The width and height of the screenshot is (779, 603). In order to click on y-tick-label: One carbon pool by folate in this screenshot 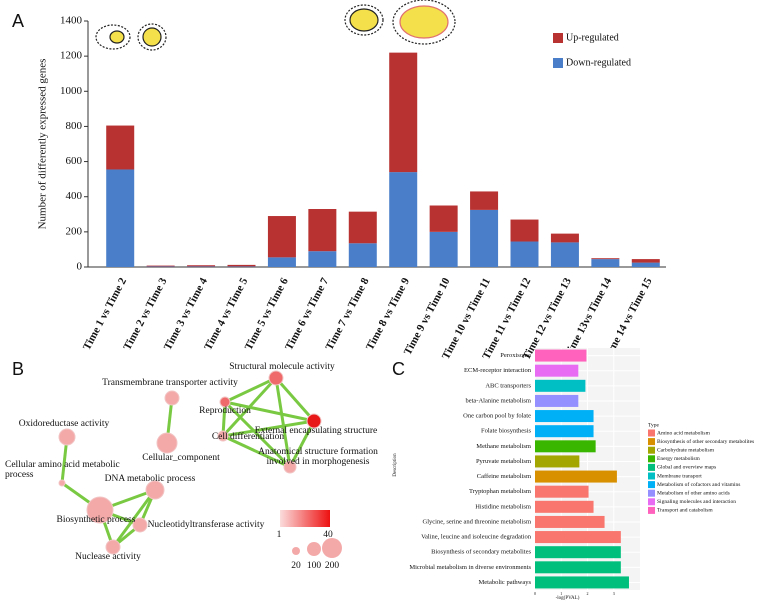, I will do `click(497, 416)`.